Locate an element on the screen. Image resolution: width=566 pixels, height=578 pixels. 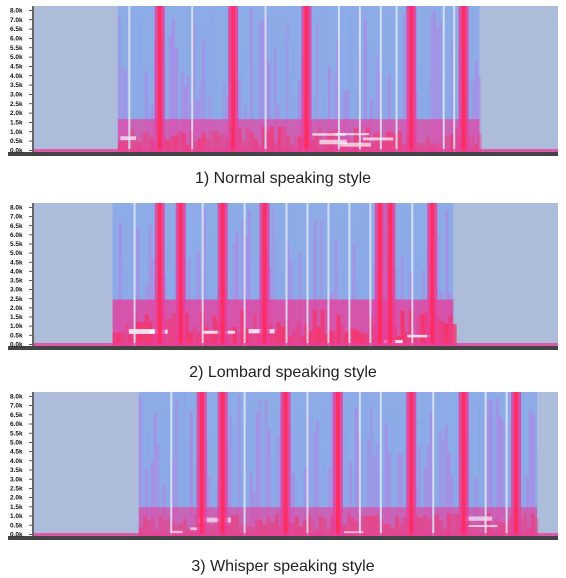
y-tick-label: 2.0k is located at coordinates (16, 498).